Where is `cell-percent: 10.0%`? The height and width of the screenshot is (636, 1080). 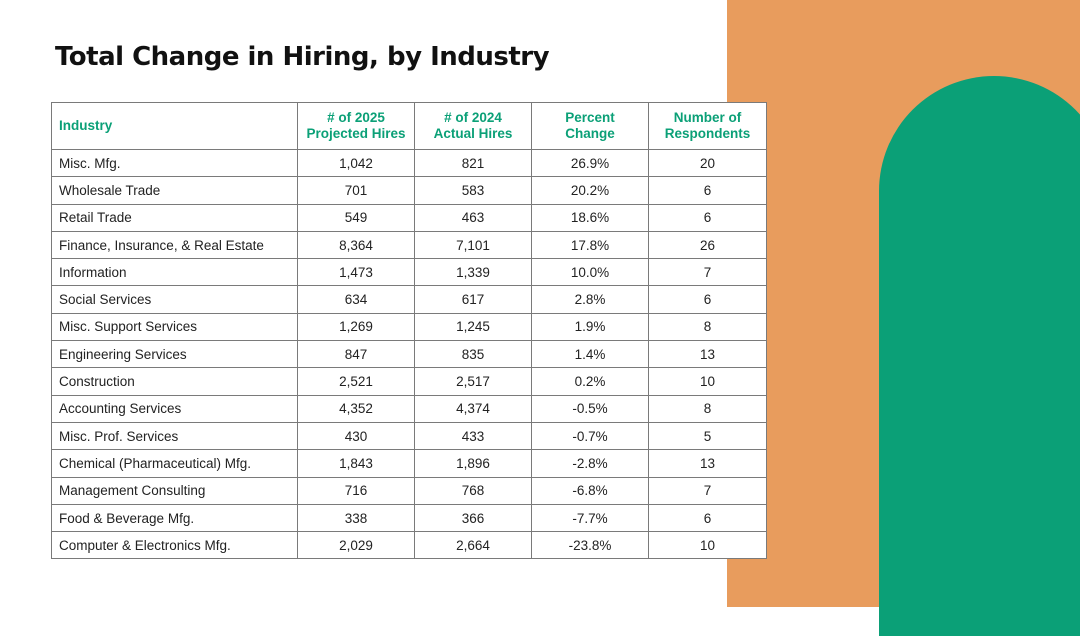
cell-percent: 10.0% is located at coordinates (590, 272).